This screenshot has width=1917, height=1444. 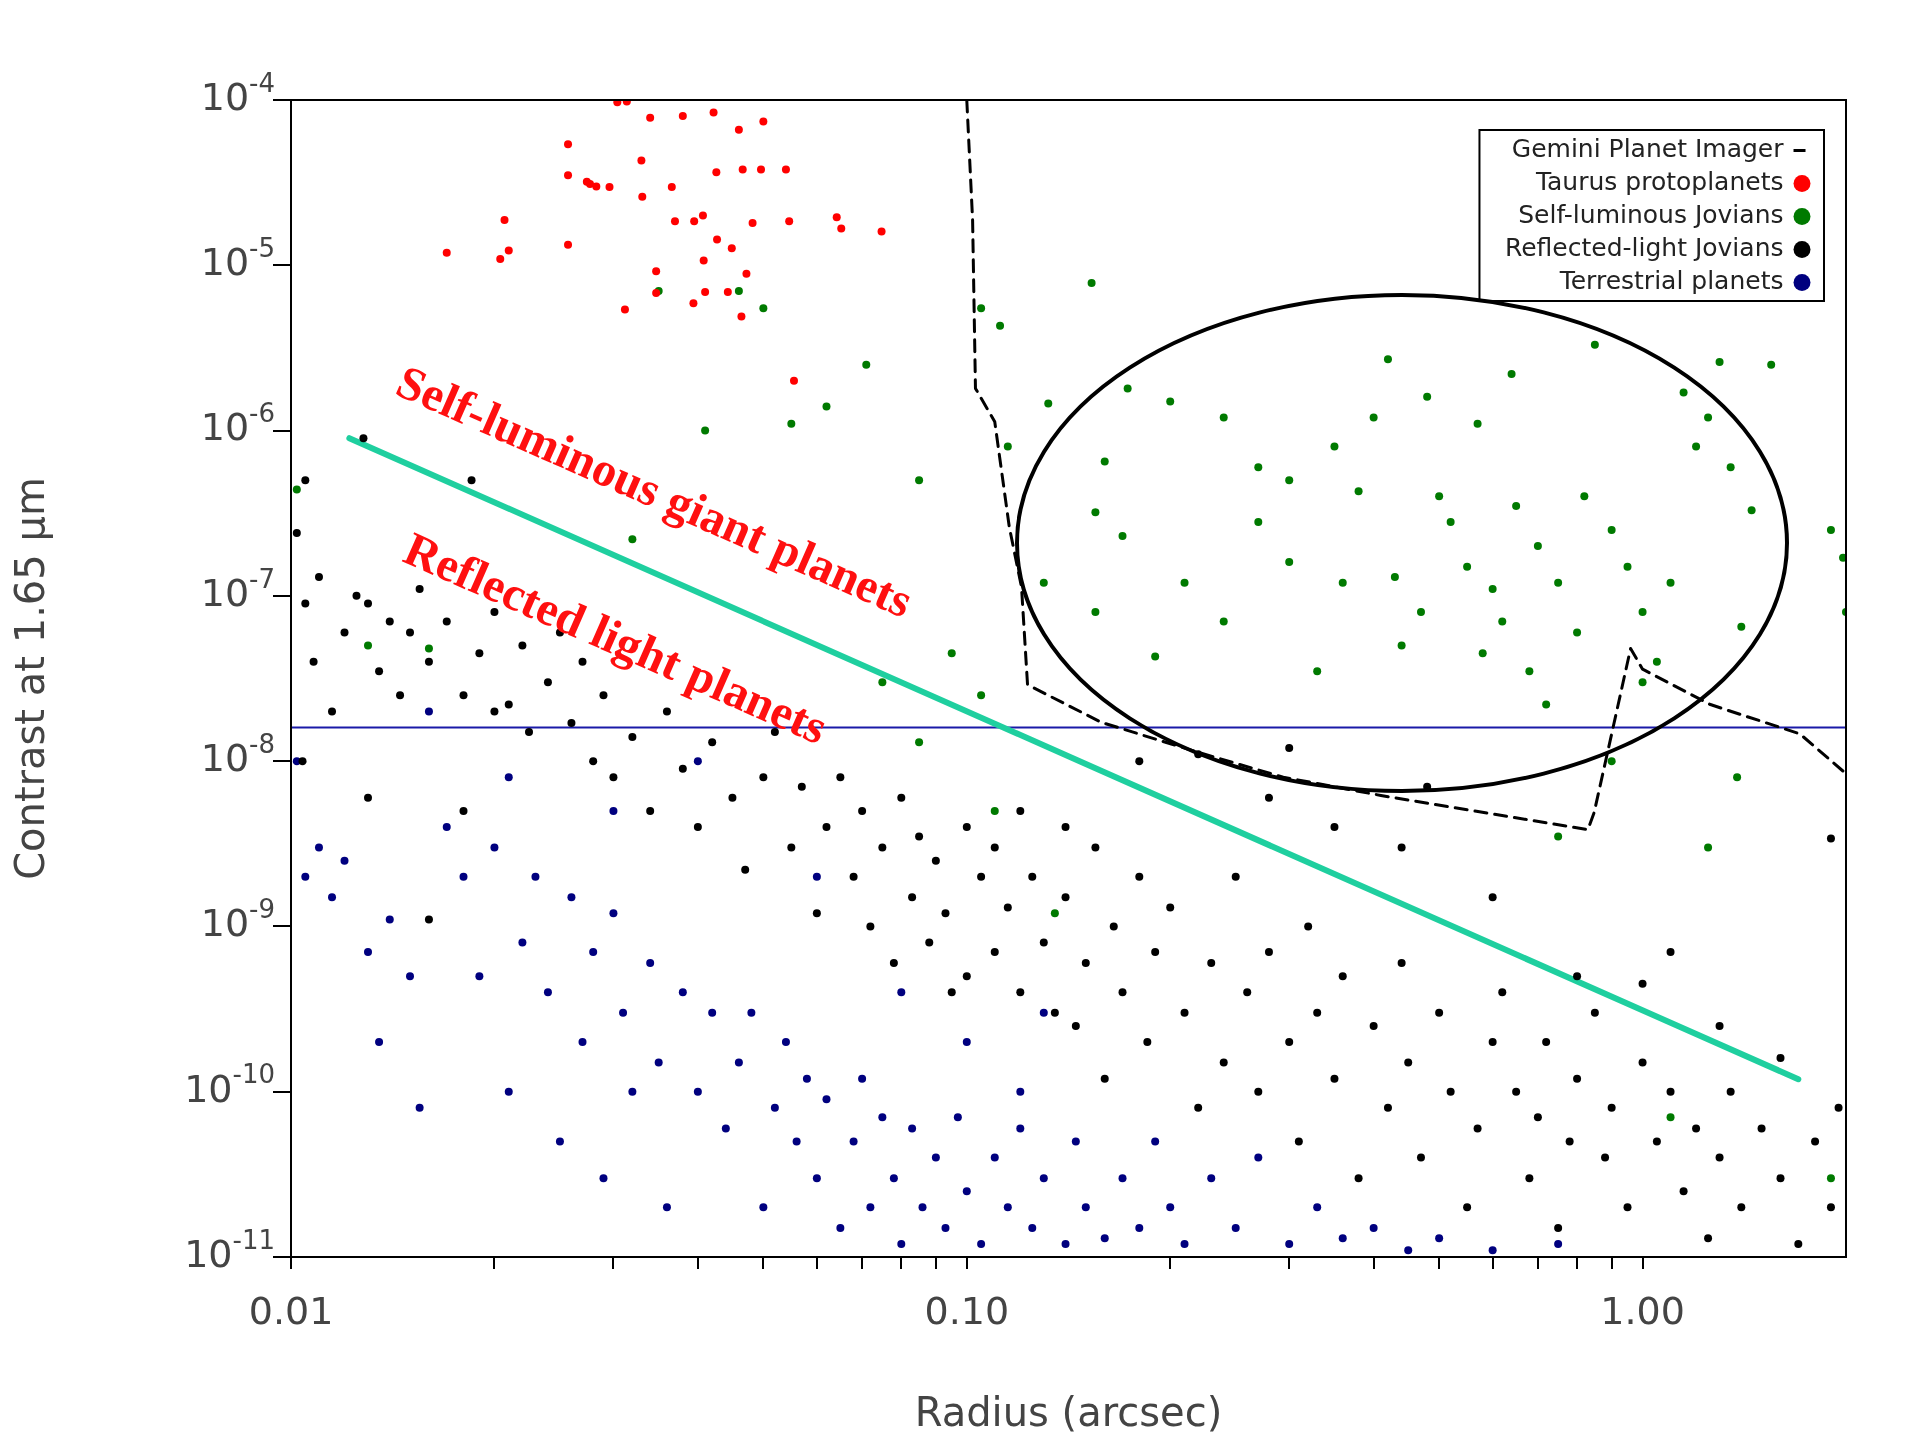 I want to click on x-tick-label: 0.10, so click(x=967, y=1310).